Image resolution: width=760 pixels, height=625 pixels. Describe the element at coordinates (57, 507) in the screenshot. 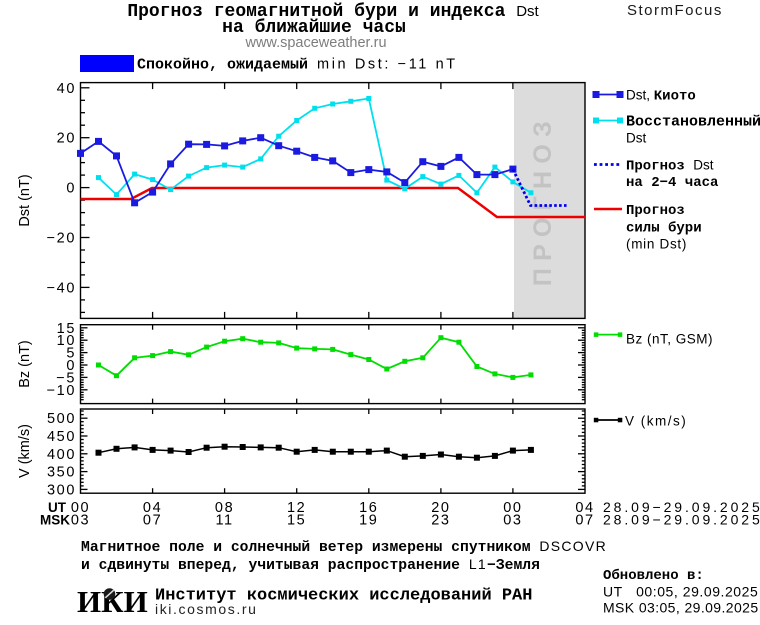

I see `svg-text: UT` at that location.